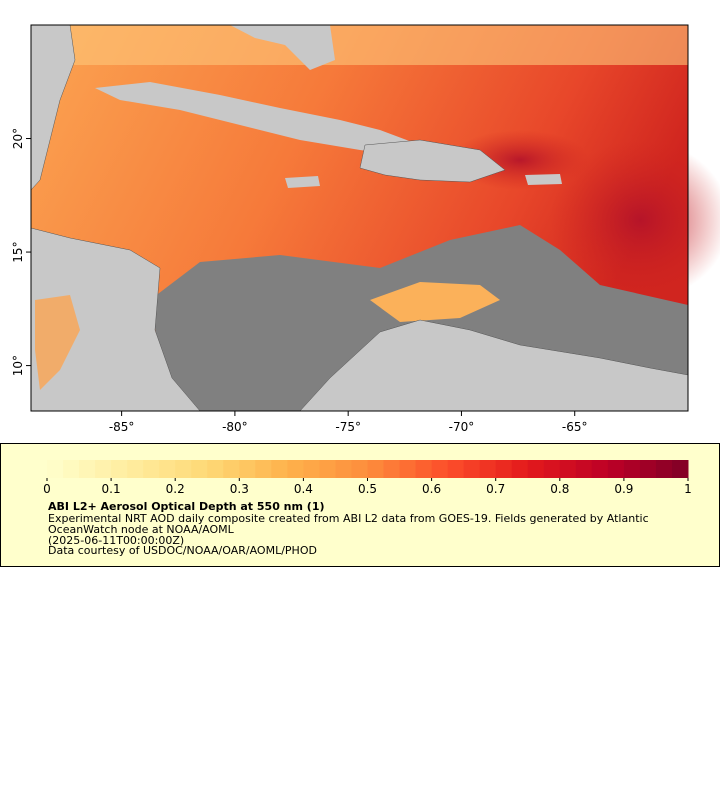 This screenshot has width=720, height=800. What do you see at coordinates (18, 251) in the screenshot?
I see `y-tick-label: 15°` at bounding box center [18, 251].